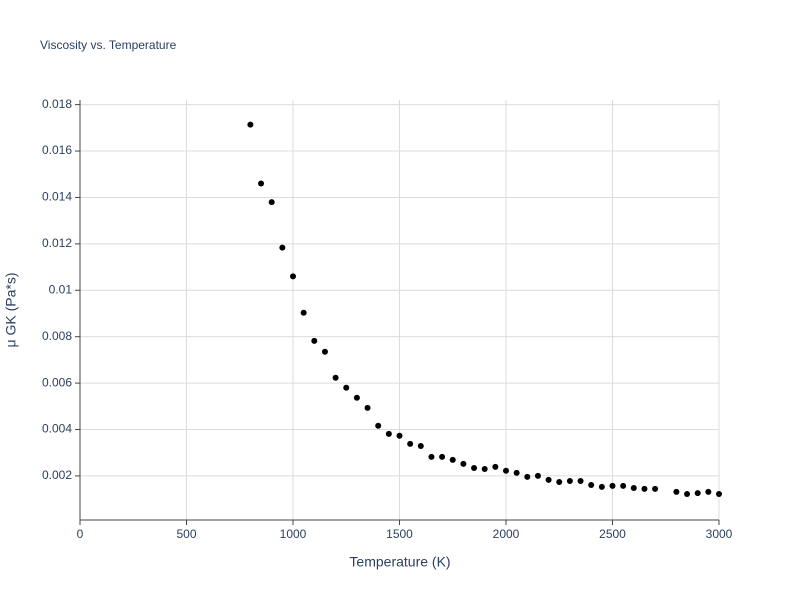  I want to click on x-tick-label: 0, so click(80, 534).